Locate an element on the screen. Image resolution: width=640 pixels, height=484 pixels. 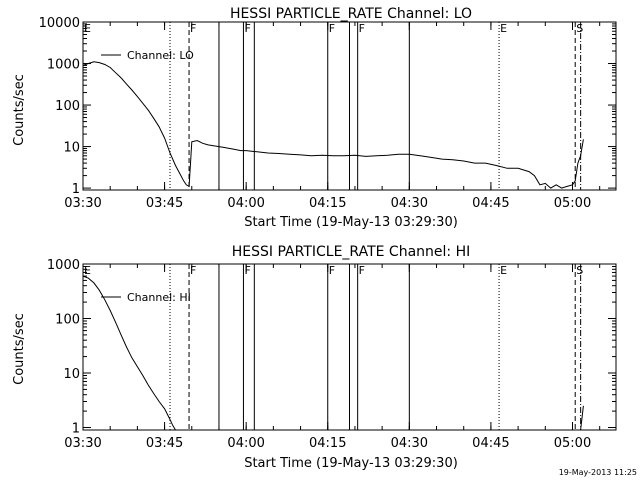
chart-title: HESSI PARTICLE_RATE Channel: HI is located at coordinates (351, 252).